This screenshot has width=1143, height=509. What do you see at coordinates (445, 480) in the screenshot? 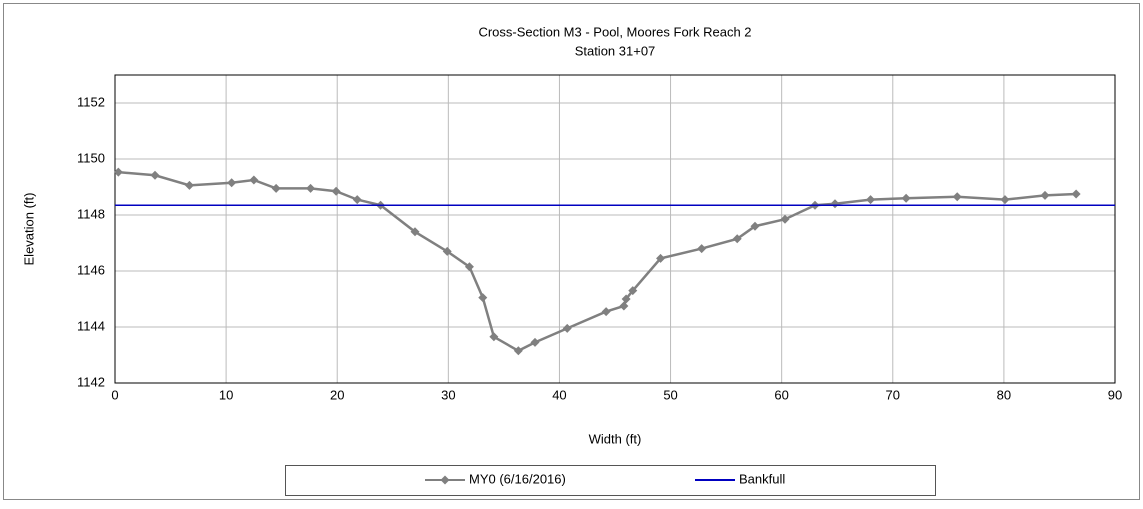
I see `legend-marker` at bounding box center [445, 480].